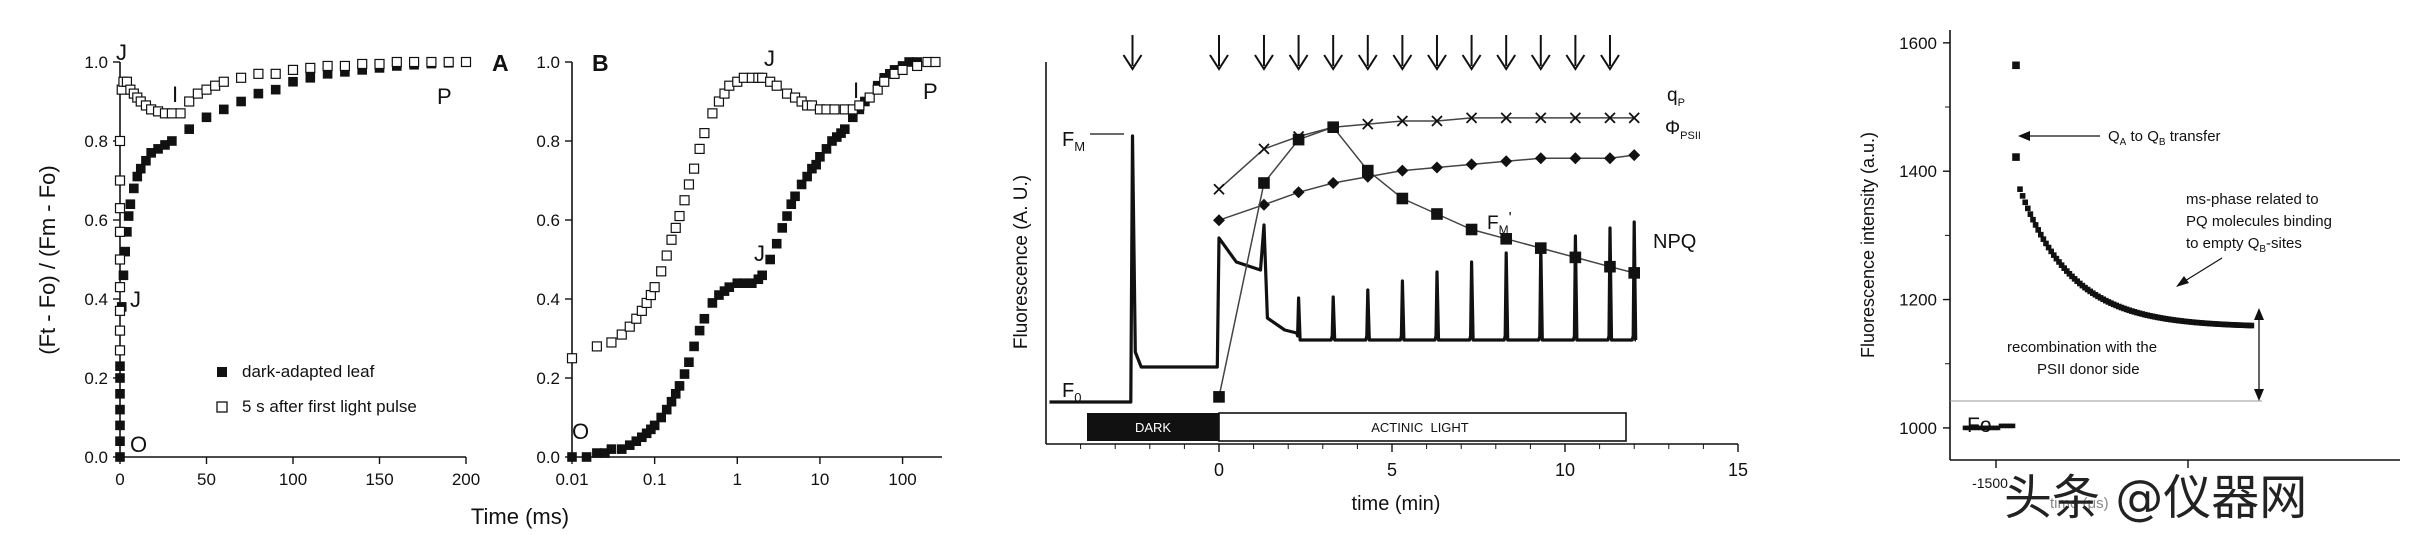 The image size is (2413, 535). What do you see at coordinates (819, 479) in the screenshot?
I see `panel-b-xtick-label: 10` at bounding box center [819, 479].